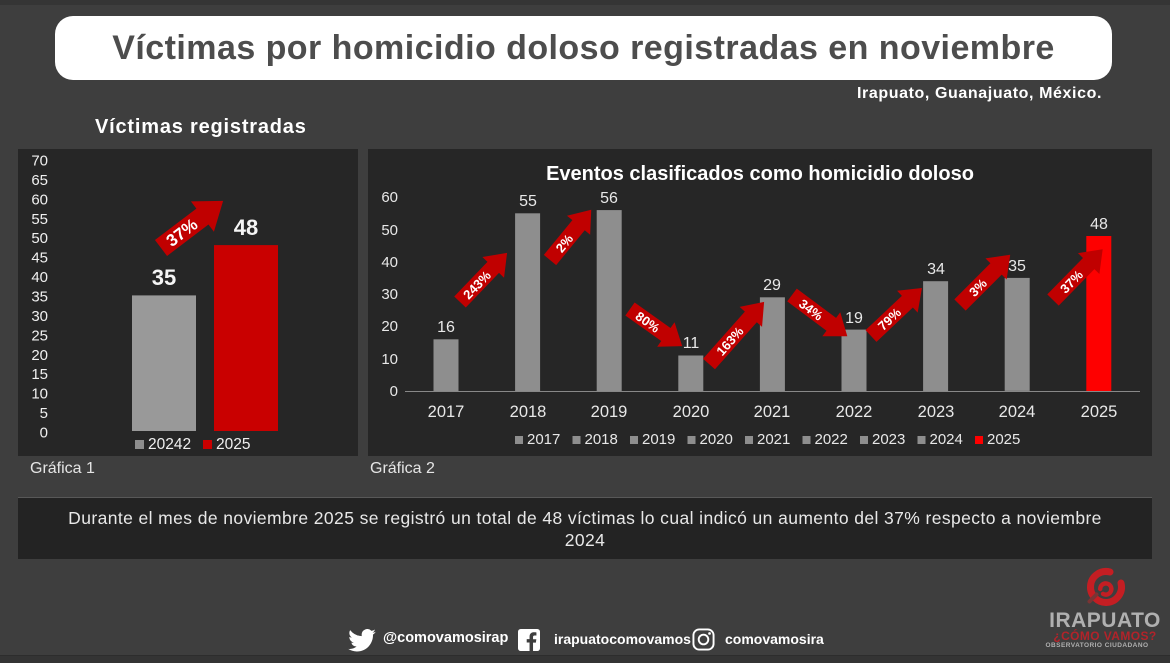 The image size is (1170, 663). What do you see at coordinates (39, 335) in the screenshot?
I see `svg-text: 25` at bounding box center [39, 335].